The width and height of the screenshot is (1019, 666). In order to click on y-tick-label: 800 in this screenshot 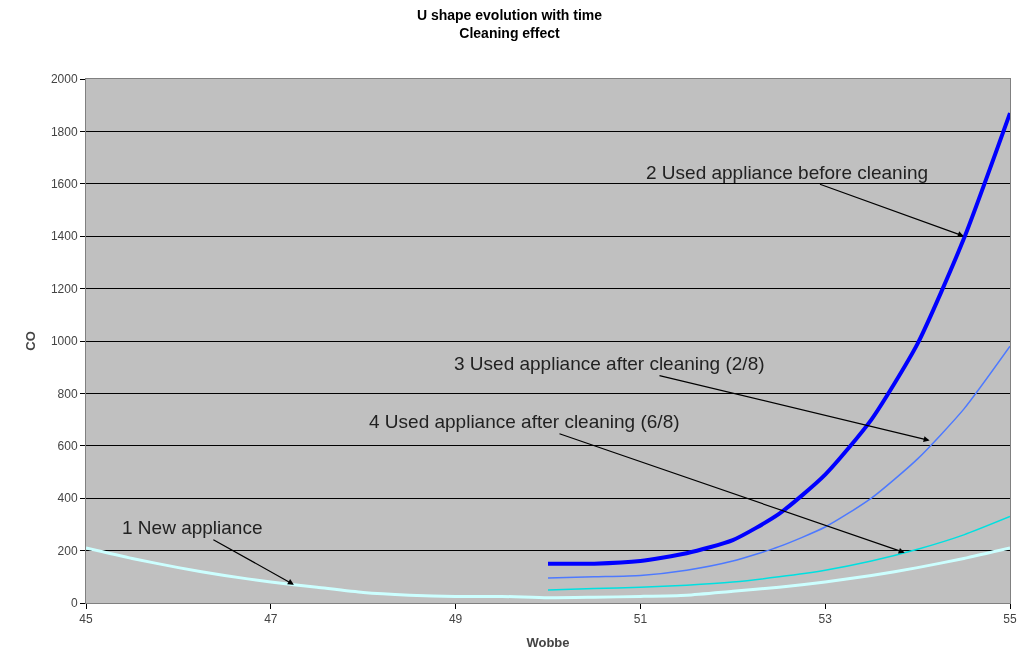, I will do `click(67, 393)`.